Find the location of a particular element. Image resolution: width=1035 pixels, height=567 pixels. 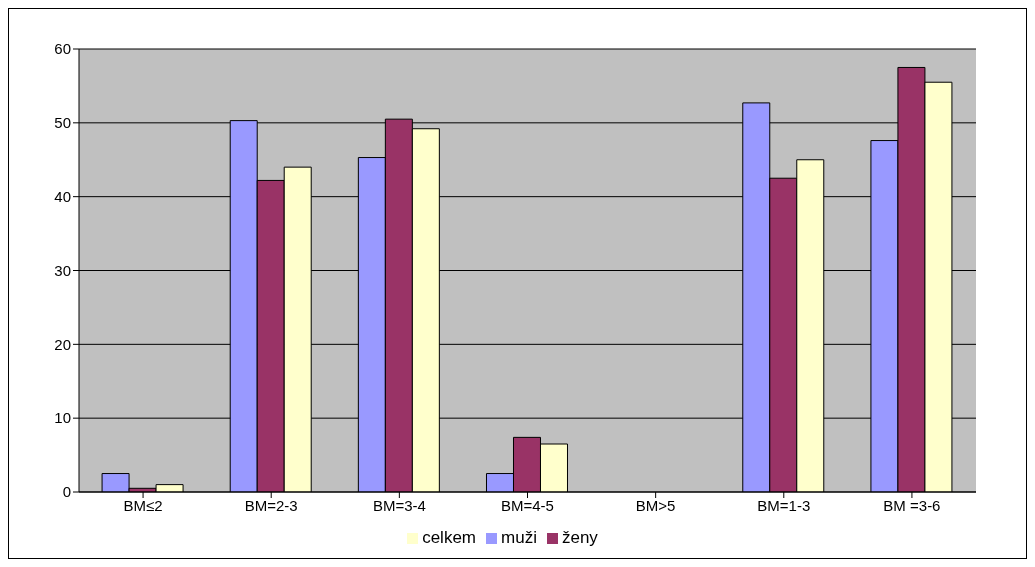

y-tick-label: 0 is located at coordinates (66, 492).